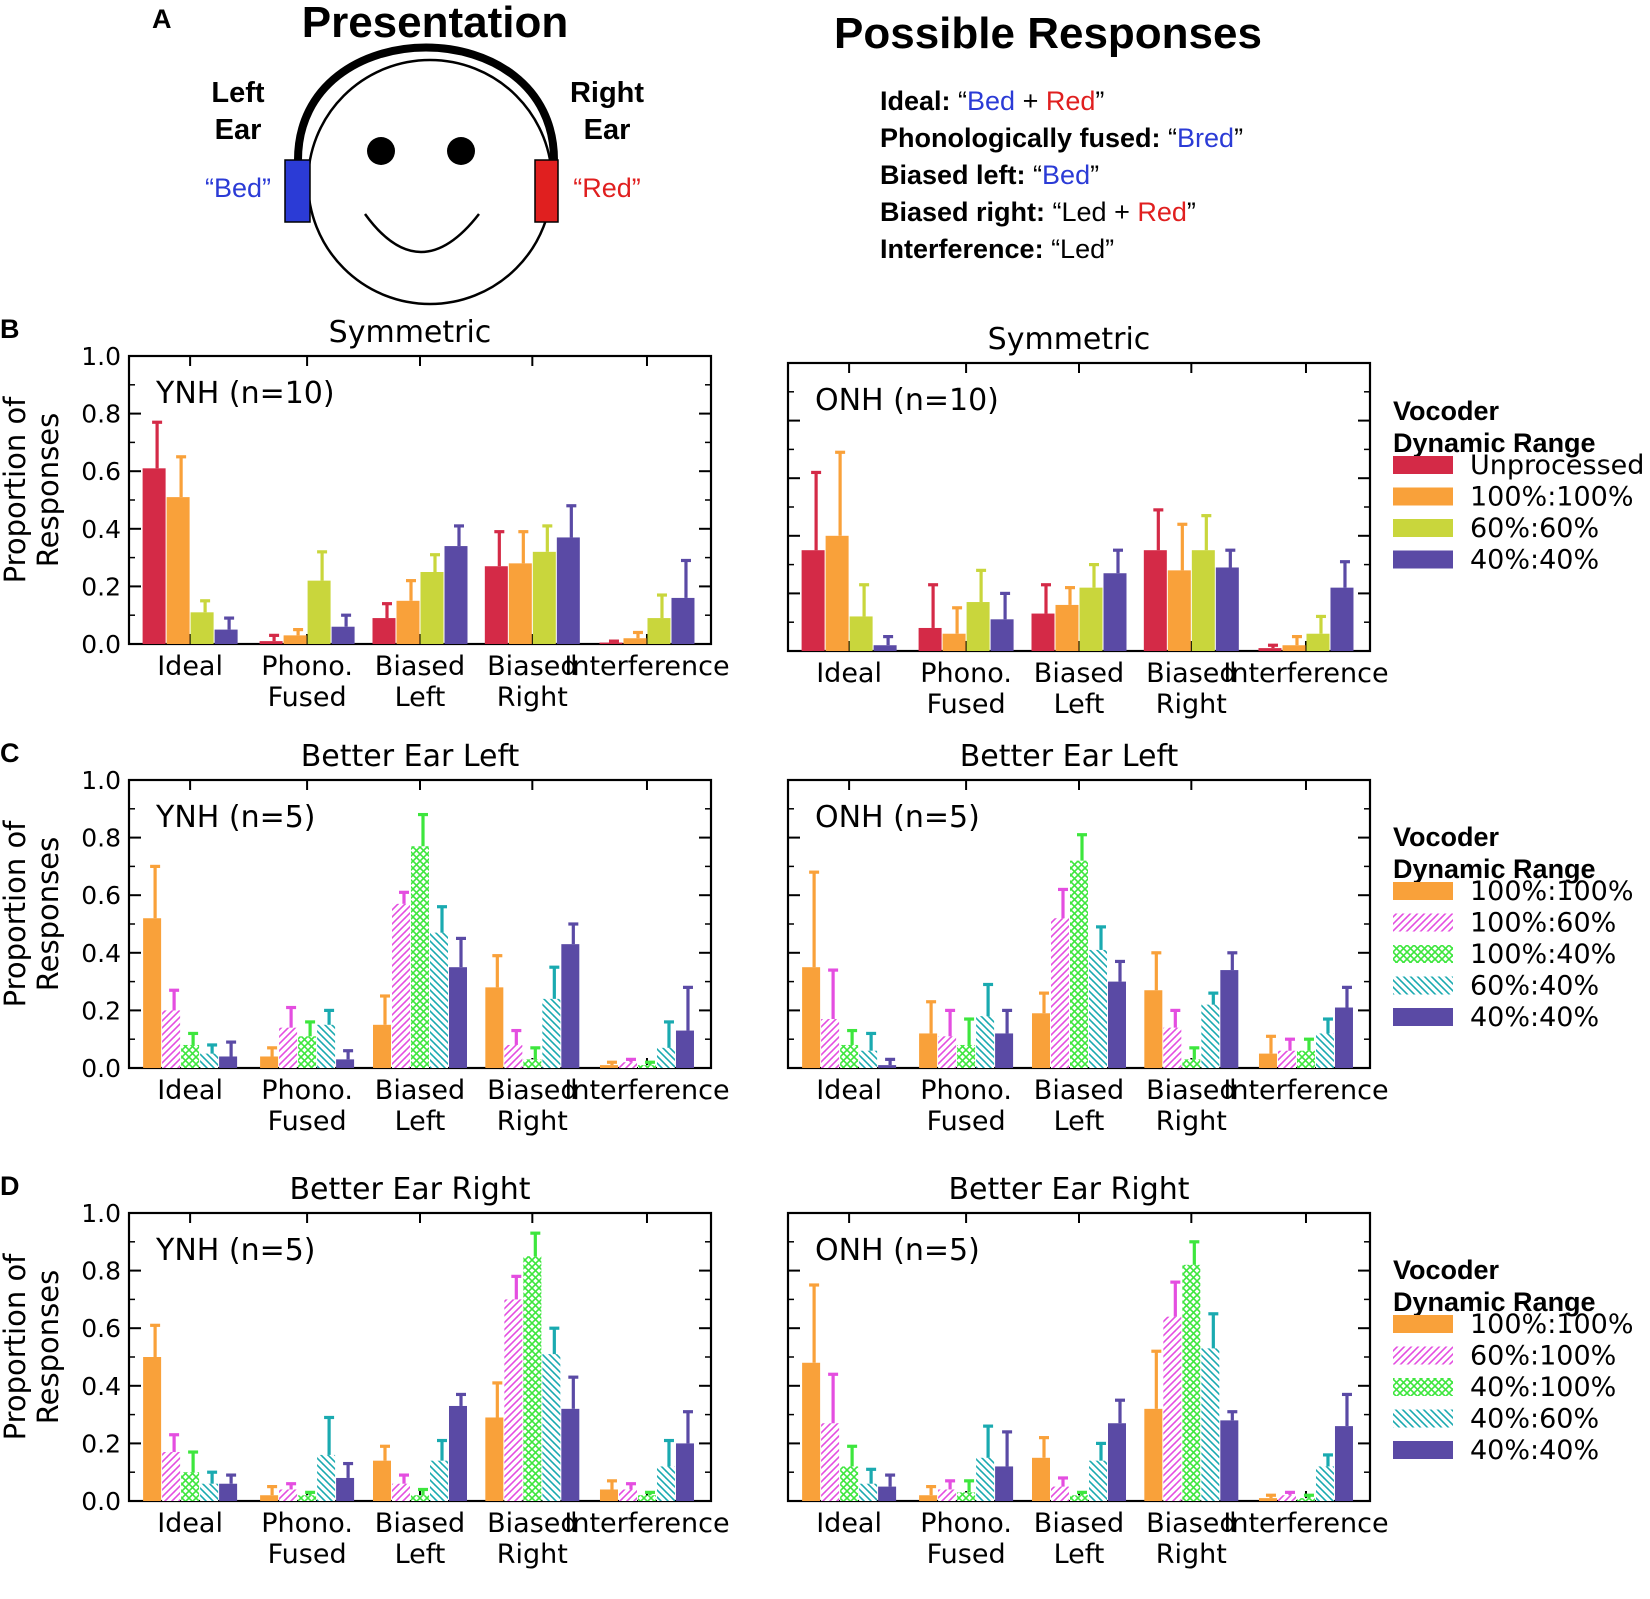 This screenshot has width=1650, height=1599. I want to click on response-line: Ideal: “Bed + Red”, so click(992, 101).